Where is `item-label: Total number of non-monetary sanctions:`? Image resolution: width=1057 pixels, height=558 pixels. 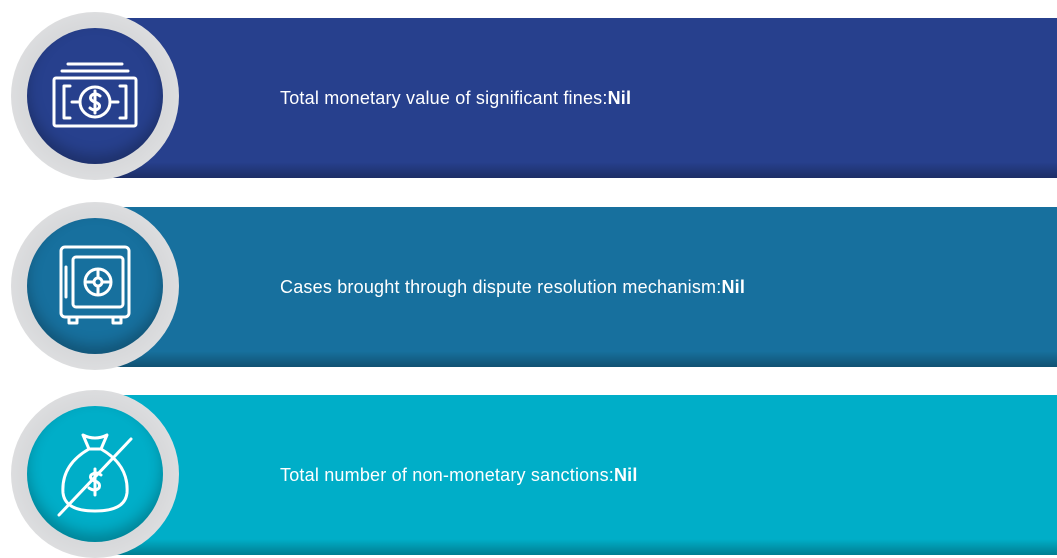
item-label: Total number of non-monetary sanctions: is located at coordinates (447, 474).